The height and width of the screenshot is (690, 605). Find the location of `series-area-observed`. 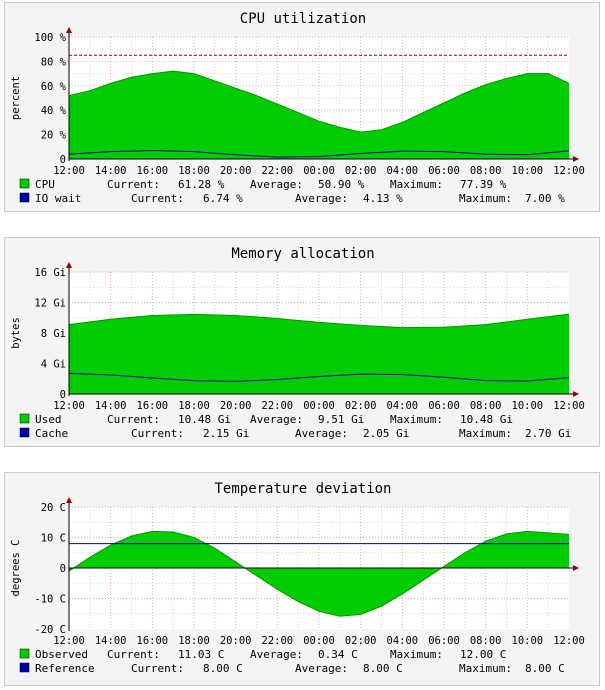

series-area-observed is located at coordinates (319, 574).